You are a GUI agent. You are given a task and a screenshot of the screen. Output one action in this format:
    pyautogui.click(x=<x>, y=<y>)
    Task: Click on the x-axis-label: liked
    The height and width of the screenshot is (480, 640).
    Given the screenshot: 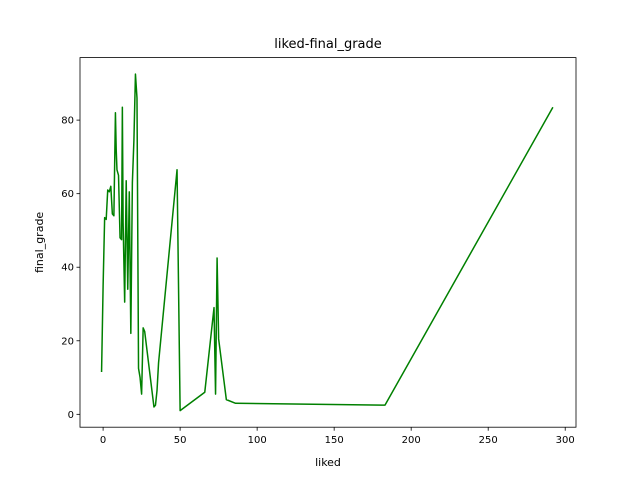 What is the action you would take?
    pyautogui.click(x=328, y=462)
    